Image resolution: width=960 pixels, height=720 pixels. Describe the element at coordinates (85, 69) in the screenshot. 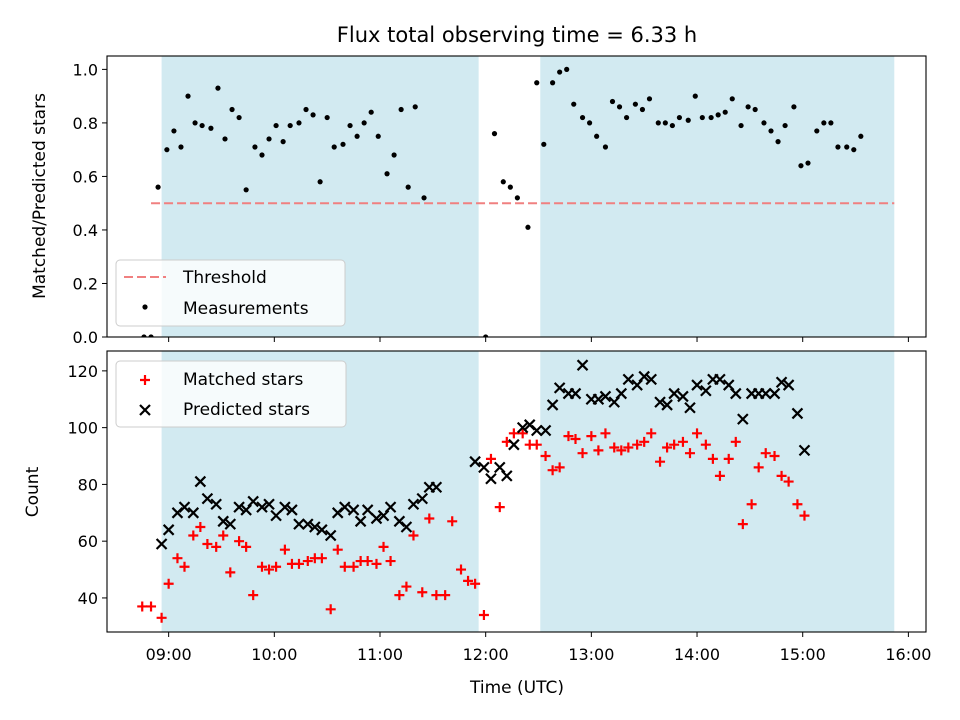

I see `top-y-tick-label-5: 1.0` at that location.